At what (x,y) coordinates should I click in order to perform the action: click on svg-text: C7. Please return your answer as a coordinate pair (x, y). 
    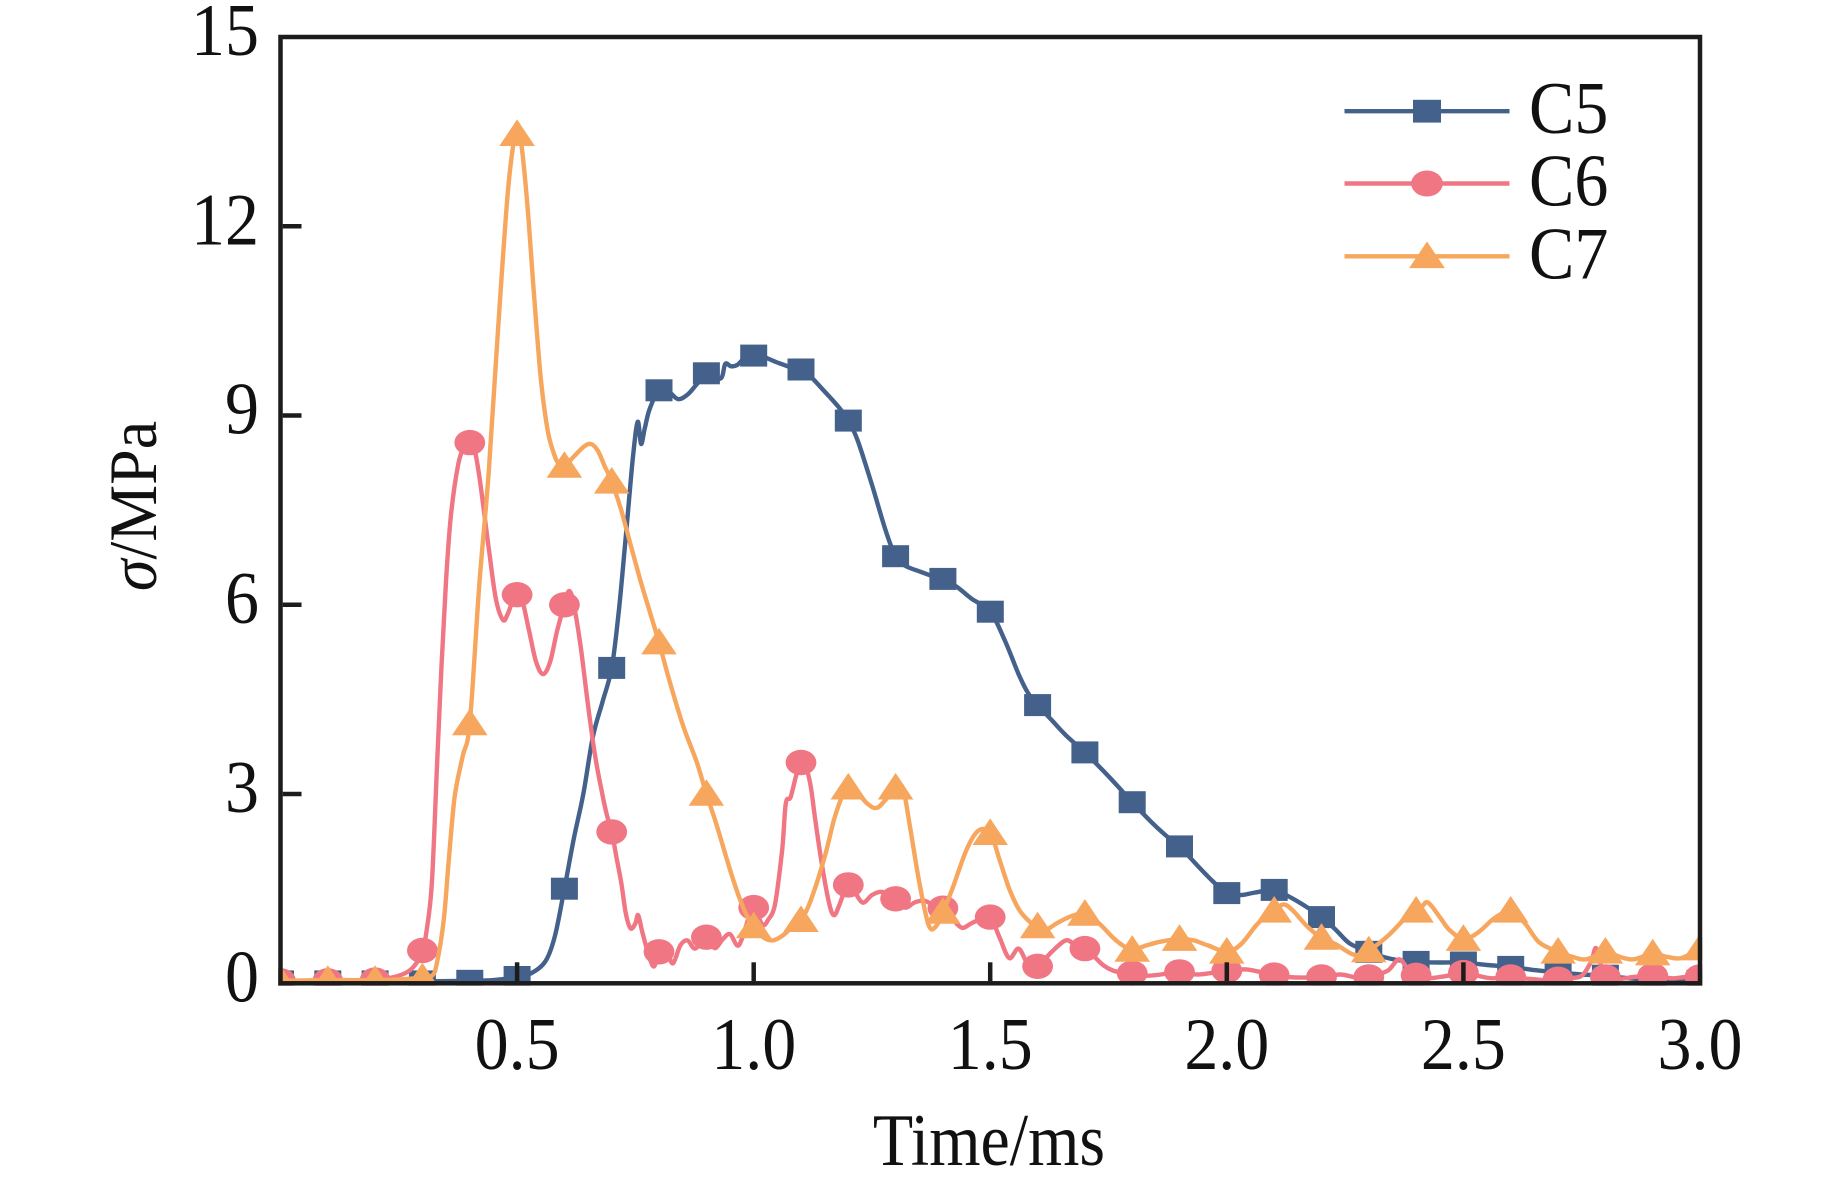
    Looking at the image, I should click on (1568, 254).